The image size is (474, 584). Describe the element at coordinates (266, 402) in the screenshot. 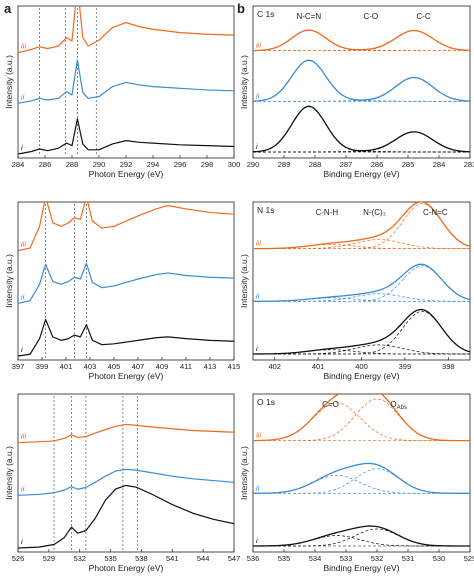

I see `core-level-tag: O 1s` at that location.